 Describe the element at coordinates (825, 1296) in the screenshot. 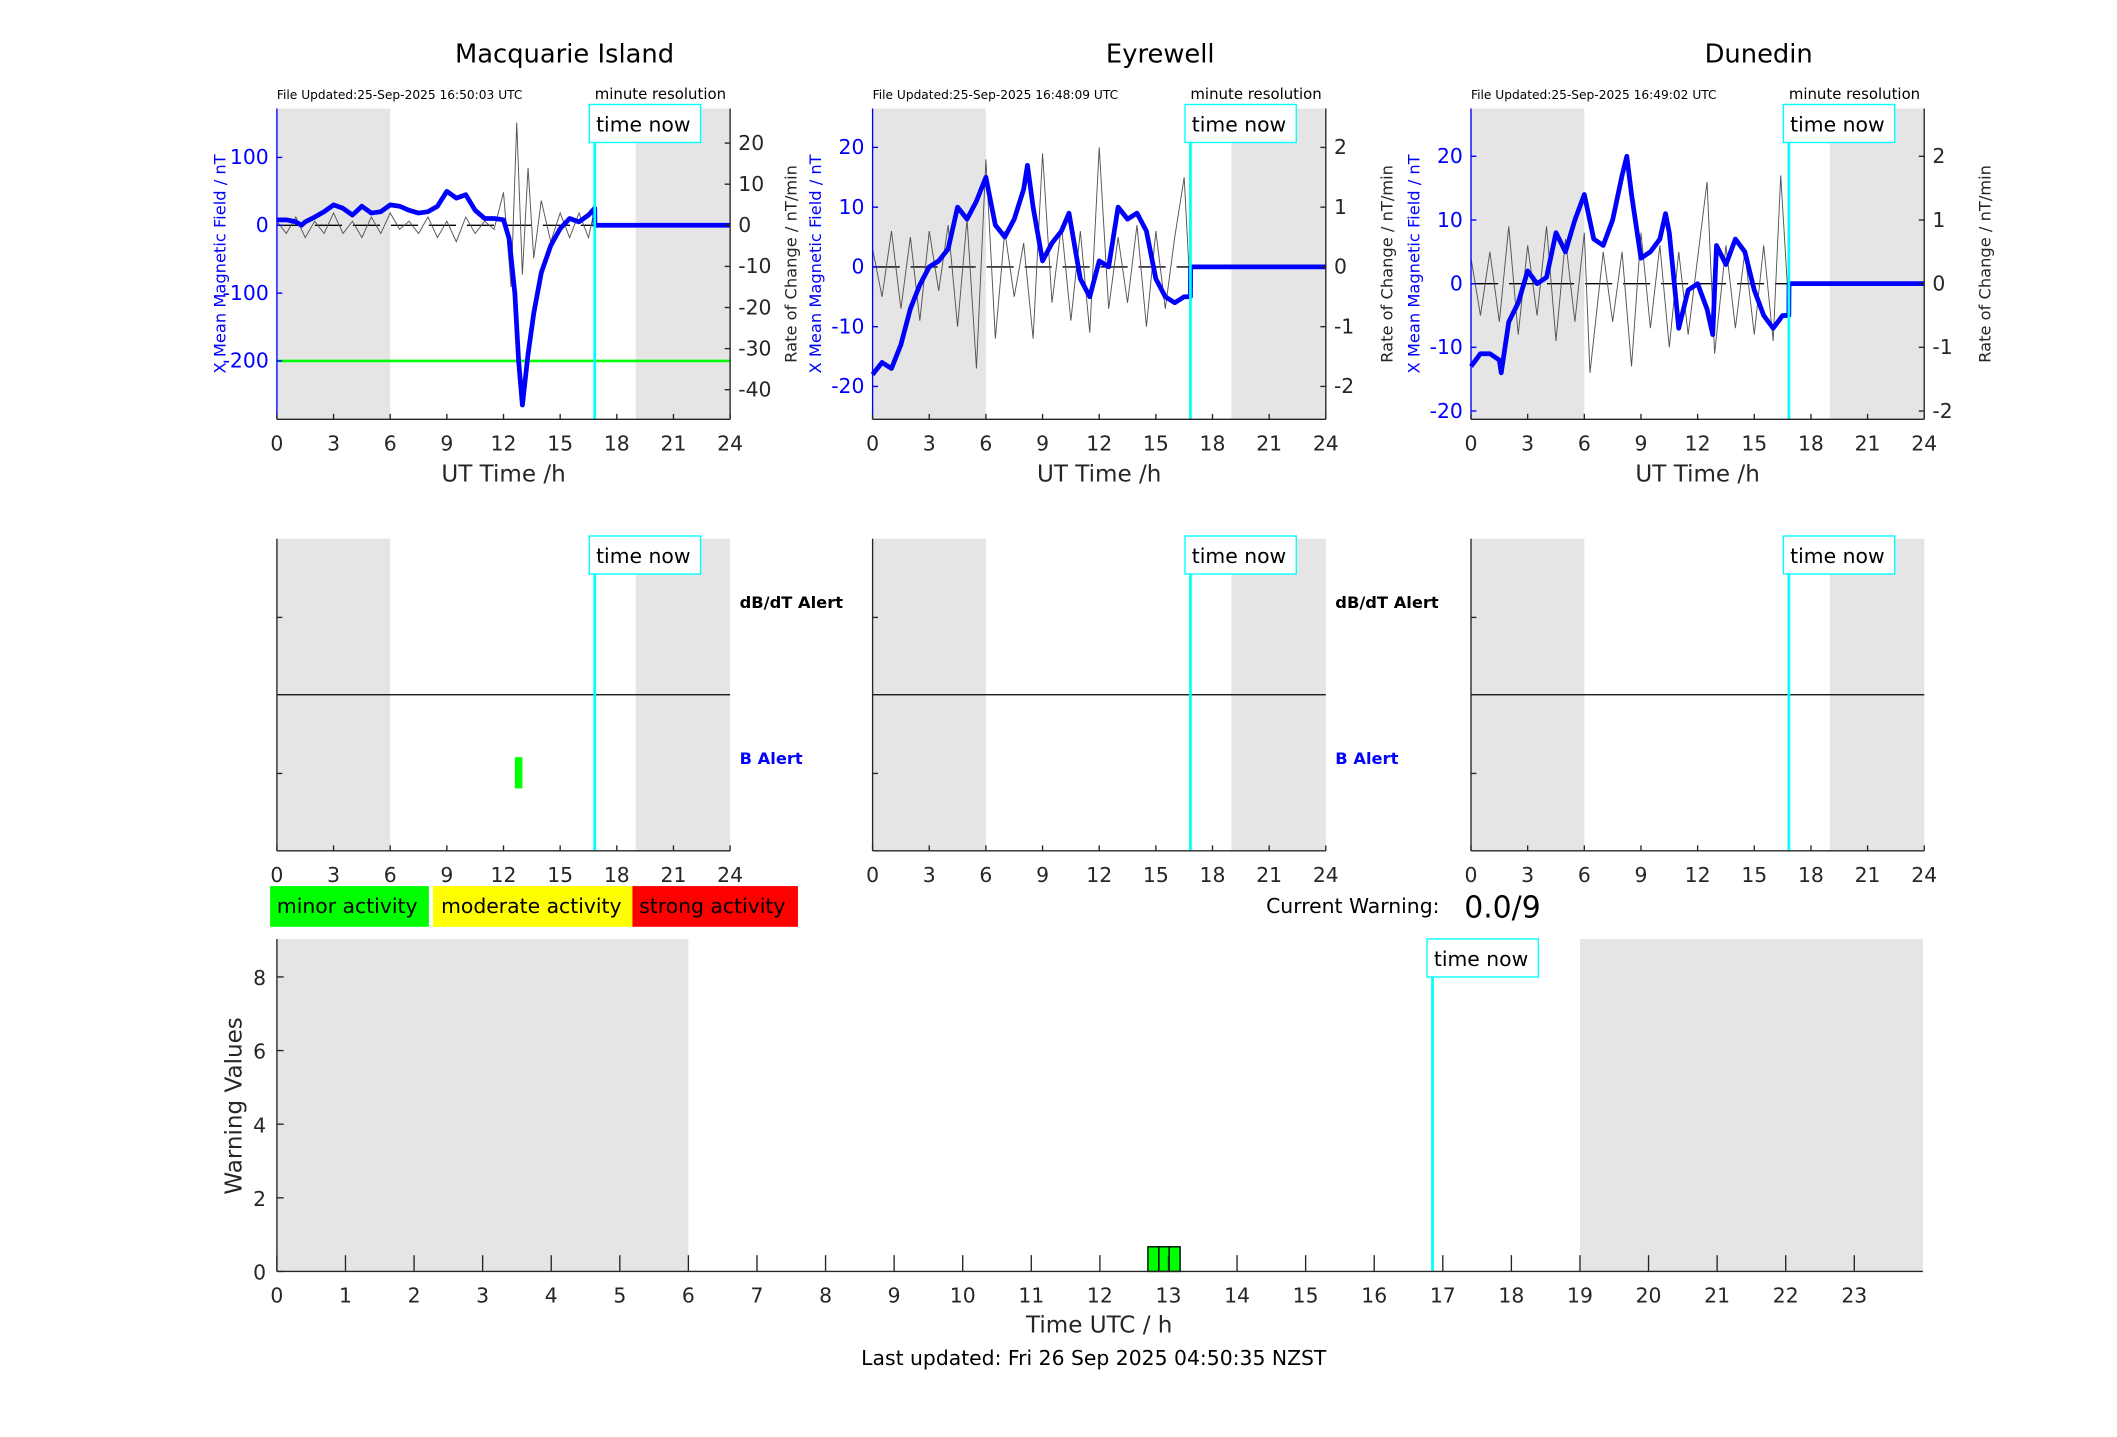

I see `x-tick-label: 8` at that location.